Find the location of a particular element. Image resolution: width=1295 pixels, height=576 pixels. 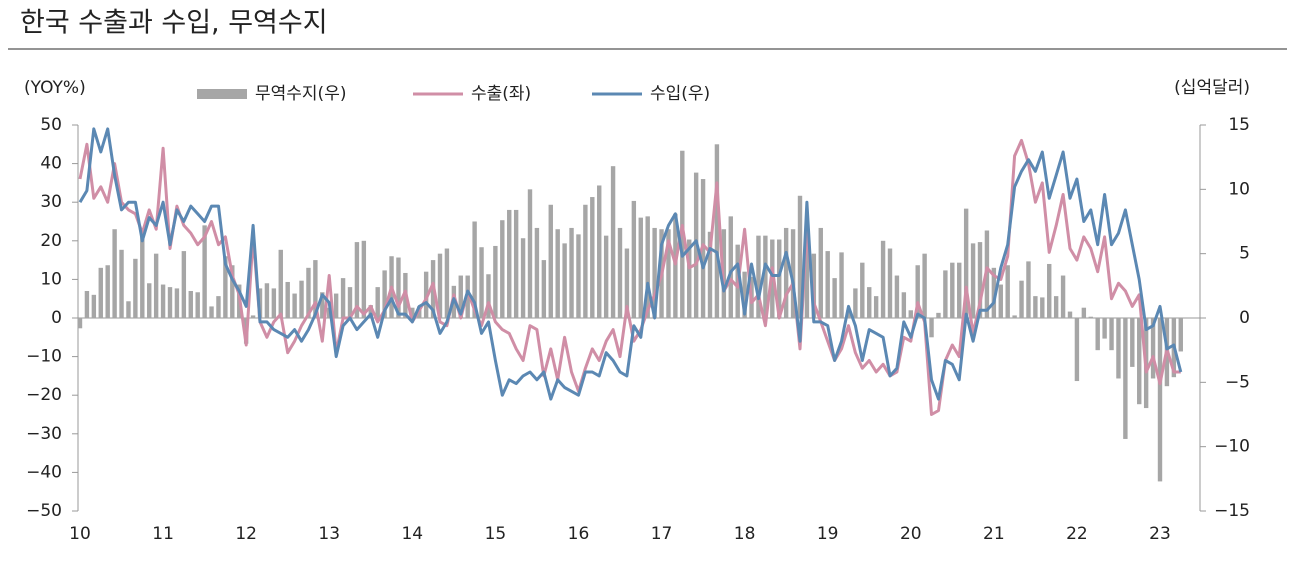

y2-tick-label: −5 is located at coordinates (1237, 382).